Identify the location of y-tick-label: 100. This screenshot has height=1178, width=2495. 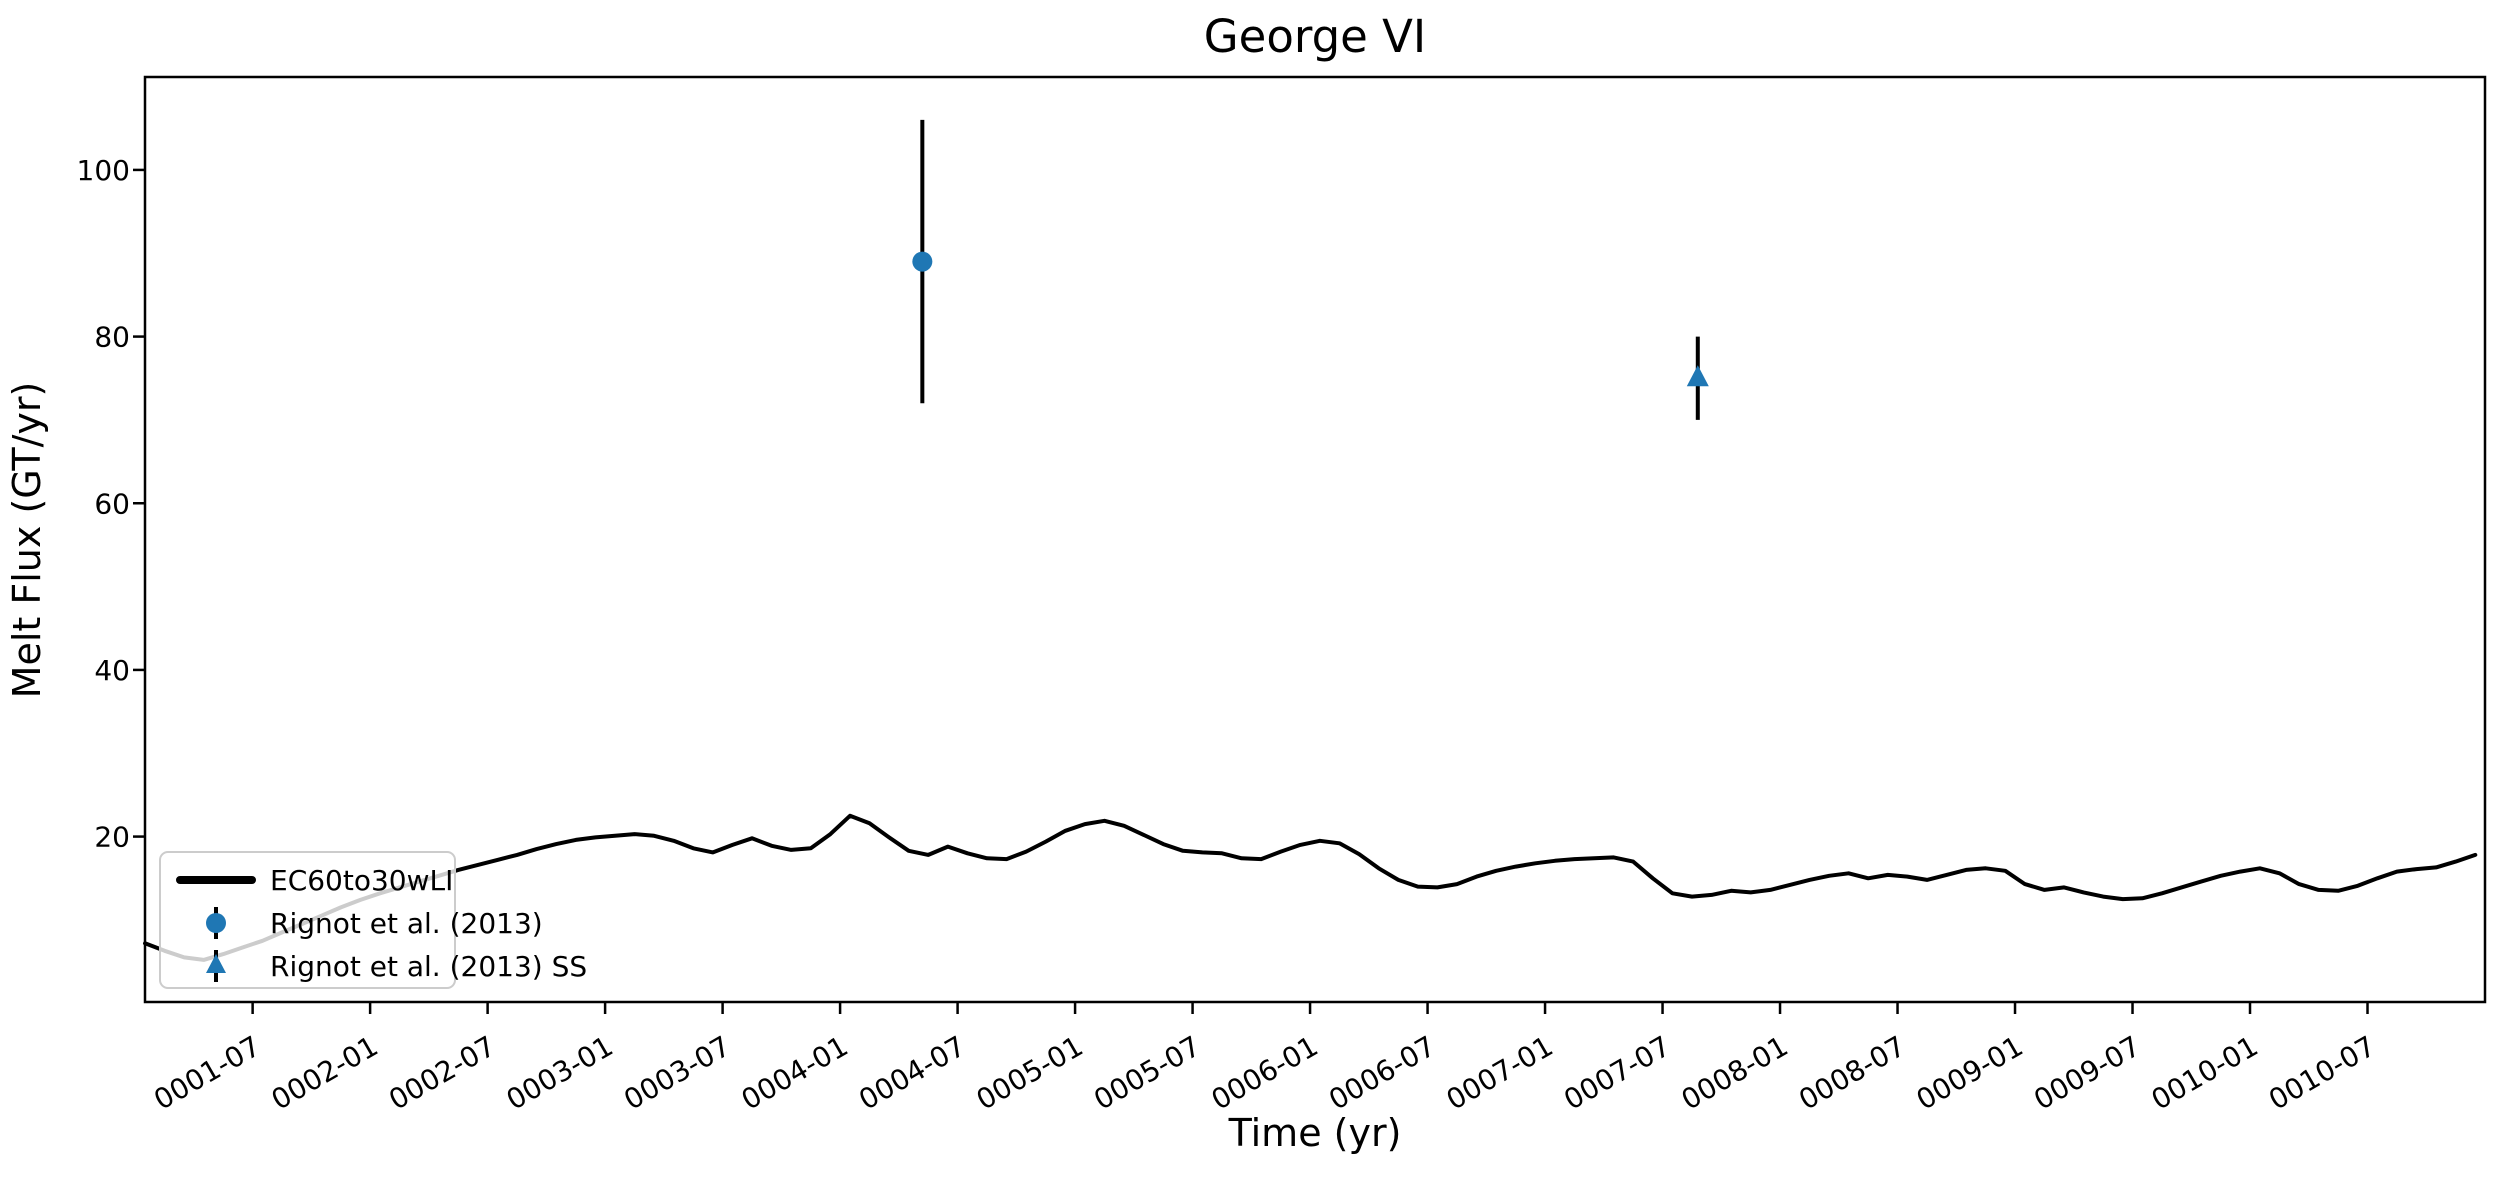
(103, 170).